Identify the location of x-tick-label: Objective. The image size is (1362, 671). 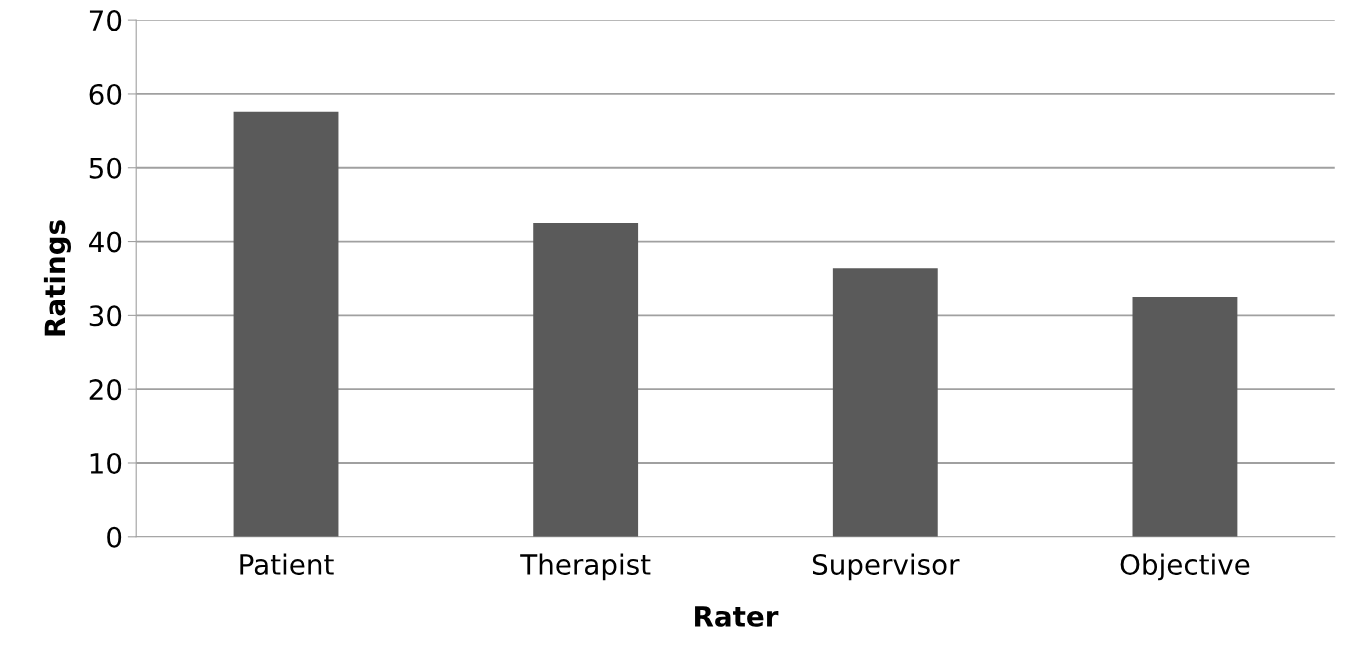
(1185, 567).